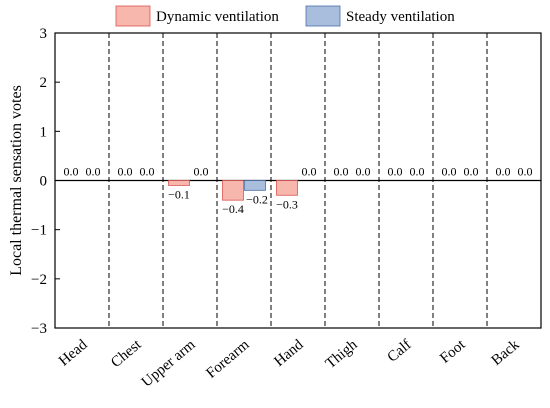 This screenshot has height=408, width=550. I want to click on x-tick-label: Foot, so click(453, 351).